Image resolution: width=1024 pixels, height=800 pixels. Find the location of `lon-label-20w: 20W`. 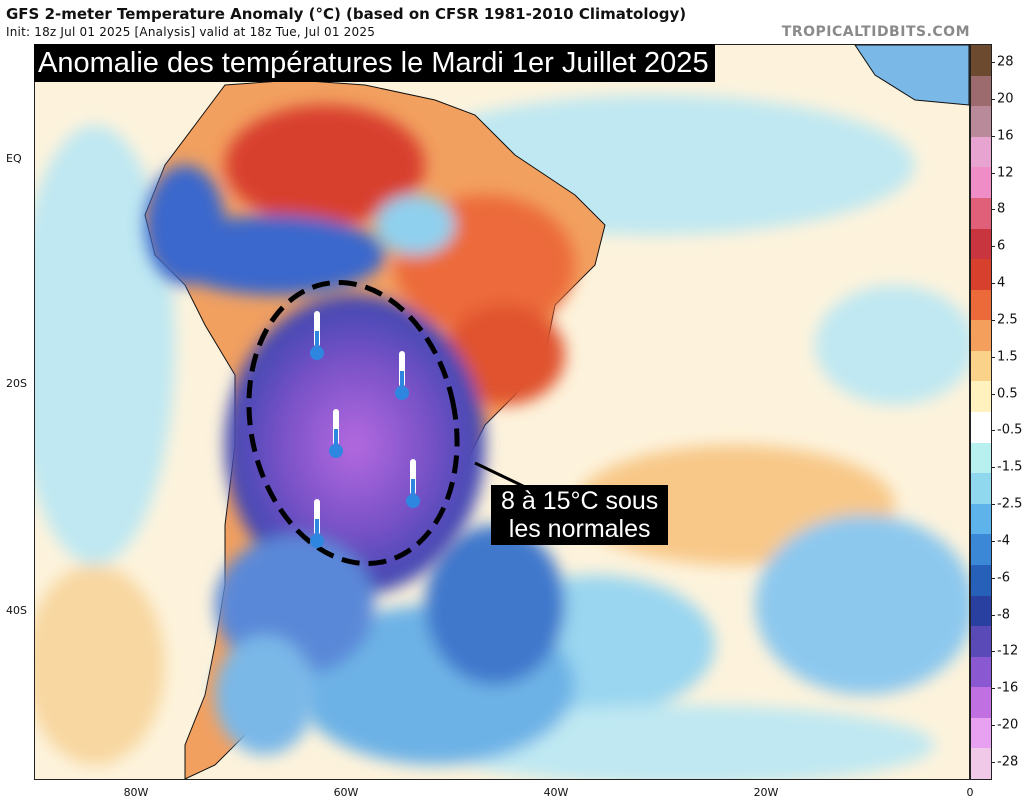

lon-label-20w: 20W is located at coordinates (766, 792).